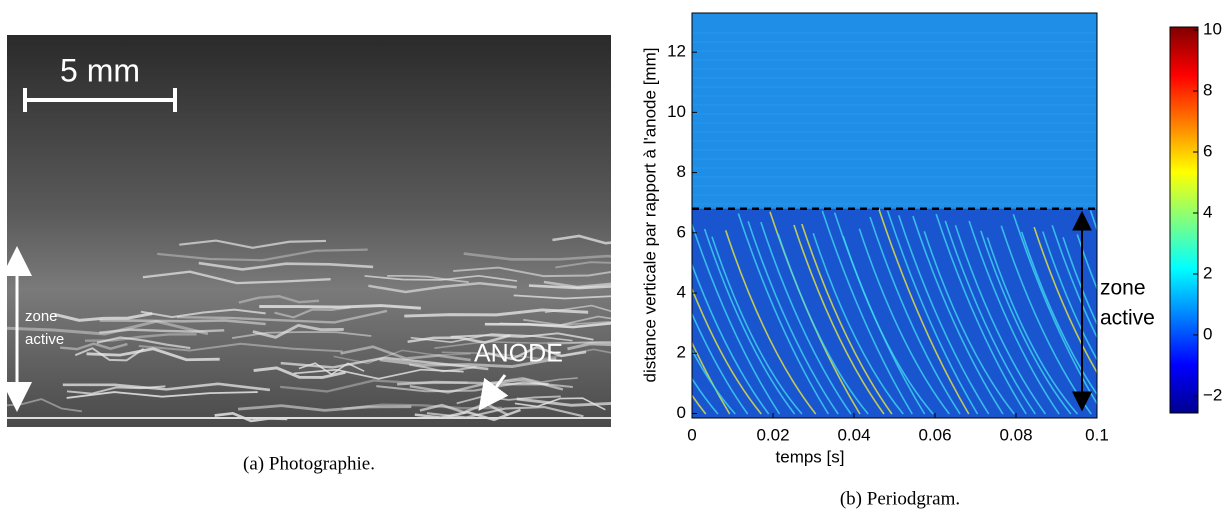 The image size is (1230, 518). I want to click on colorbar-tick-label: 10, so click(1212, 29).